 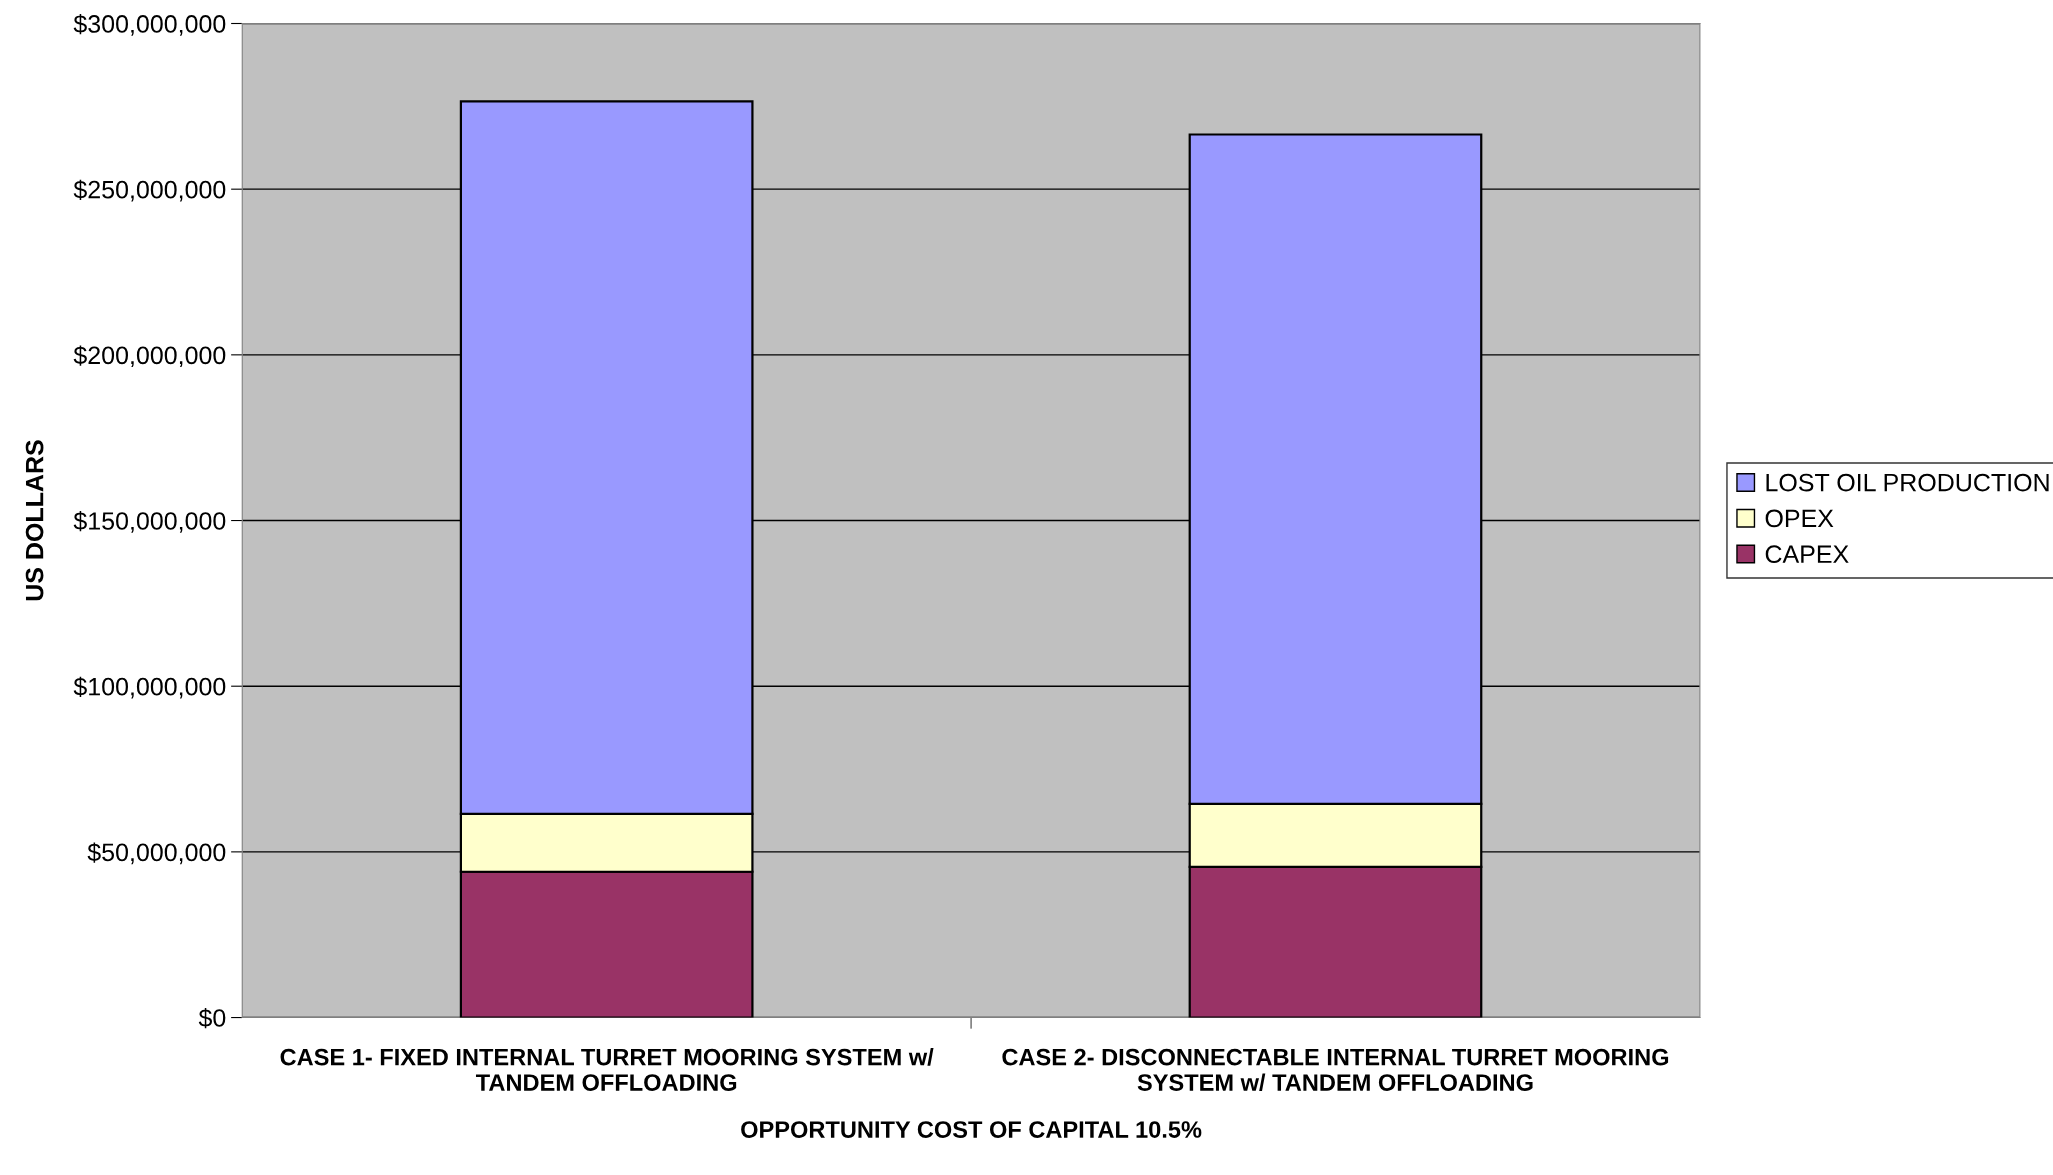 What do you see at coordinates (212, 1018) in the screenshot?
I see `y-tick-label: $0` at bounding box center [212, 1018].